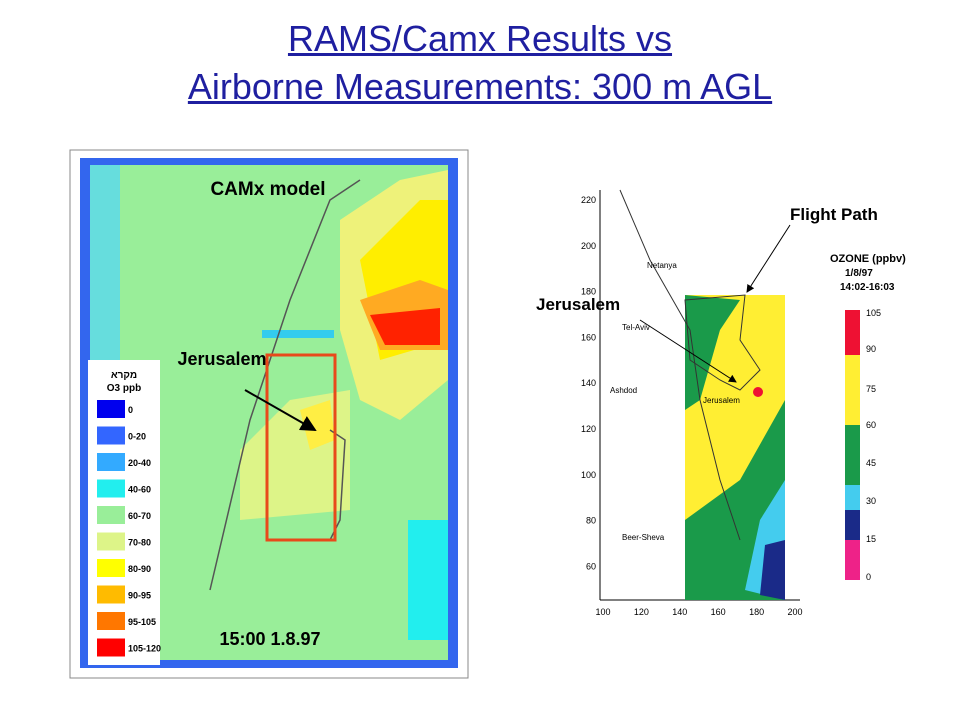  I want to click on legend-label: 105-120, so click(144, 649).